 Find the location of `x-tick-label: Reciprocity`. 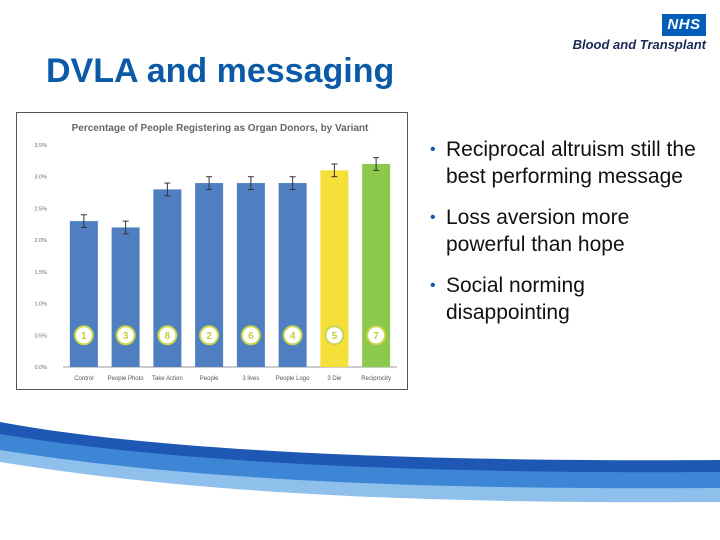

x-tick-label: Reciprocity is located at coordinates (376, 379).